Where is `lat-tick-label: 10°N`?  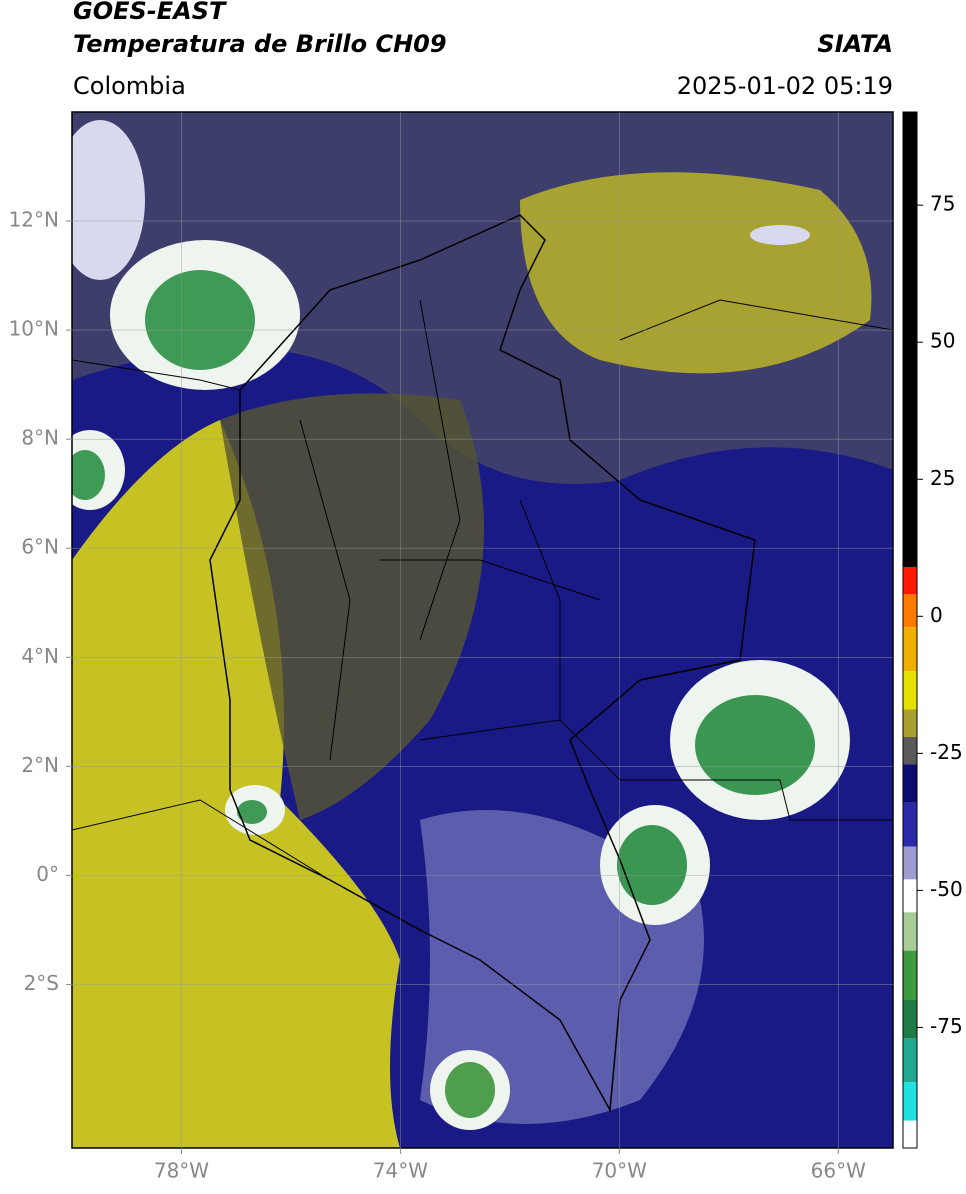 lat-tick-label: 10°N is located at coordinates (34, 329).